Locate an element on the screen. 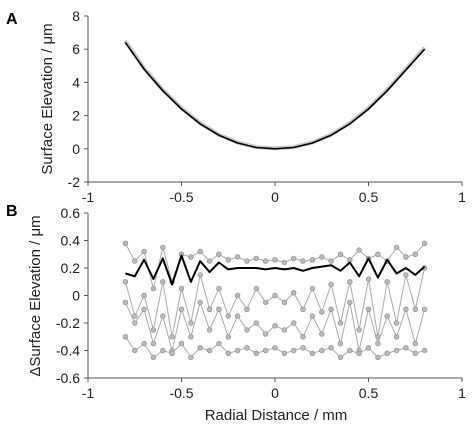  panel-a-x-tick-label: -0.5 is located at coordinates (181, 197).